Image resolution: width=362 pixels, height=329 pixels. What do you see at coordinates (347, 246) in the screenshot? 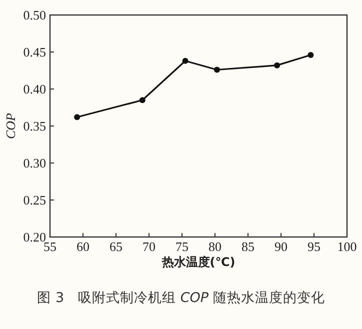
I see `x-tick-label: 100` at bounding box center [347, 246].